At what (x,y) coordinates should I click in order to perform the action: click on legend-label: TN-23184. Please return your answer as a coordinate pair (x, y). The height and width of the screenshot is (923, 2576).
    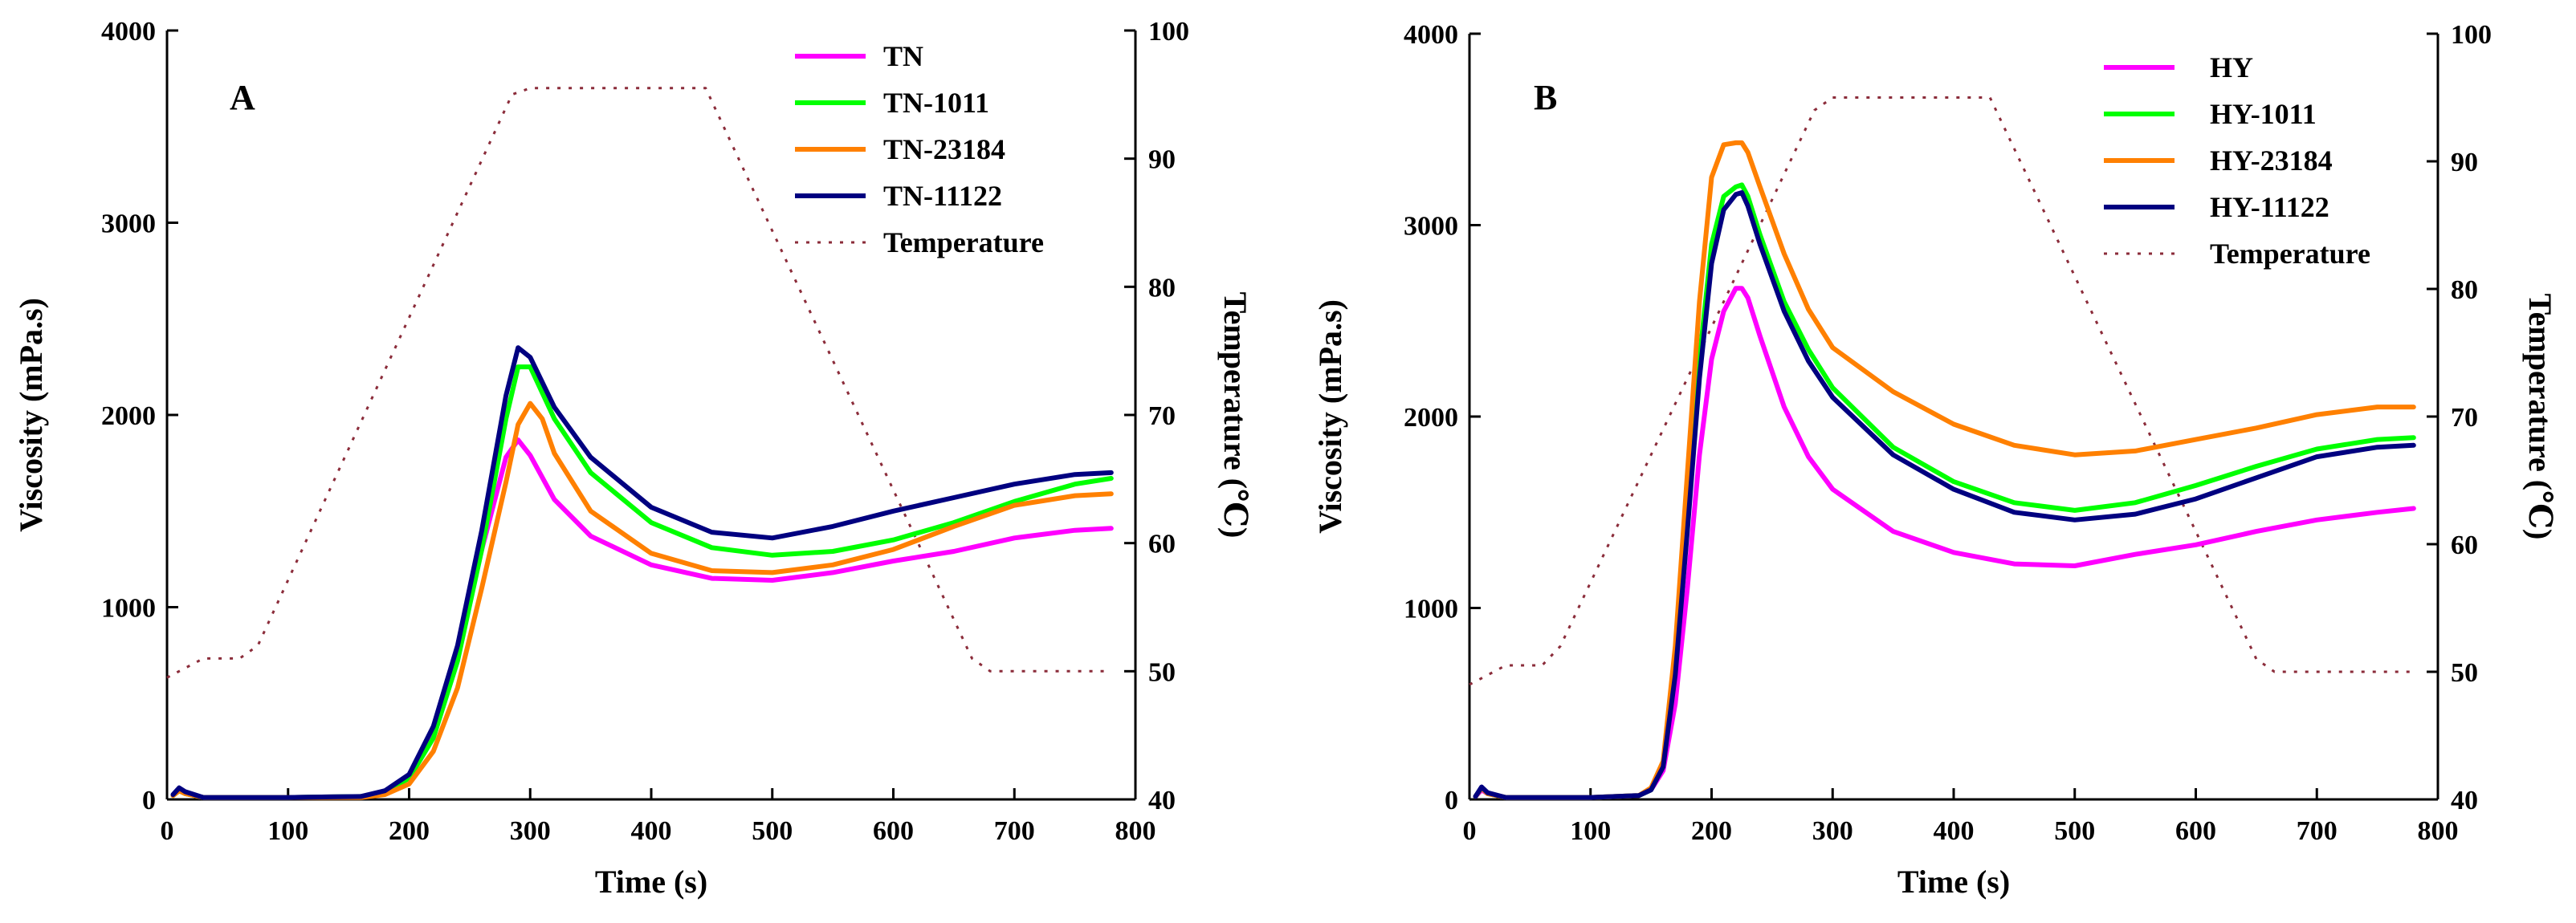
    Looking at the image, I should click on (944, 149).